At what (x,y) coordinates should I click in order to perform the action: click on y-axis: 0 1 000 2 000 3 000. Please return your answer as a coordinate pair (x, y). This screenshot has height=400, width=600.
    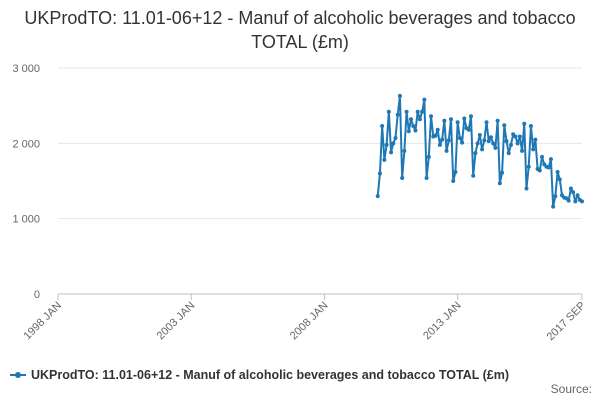
    Looking at the image, I should click on (26, 182).